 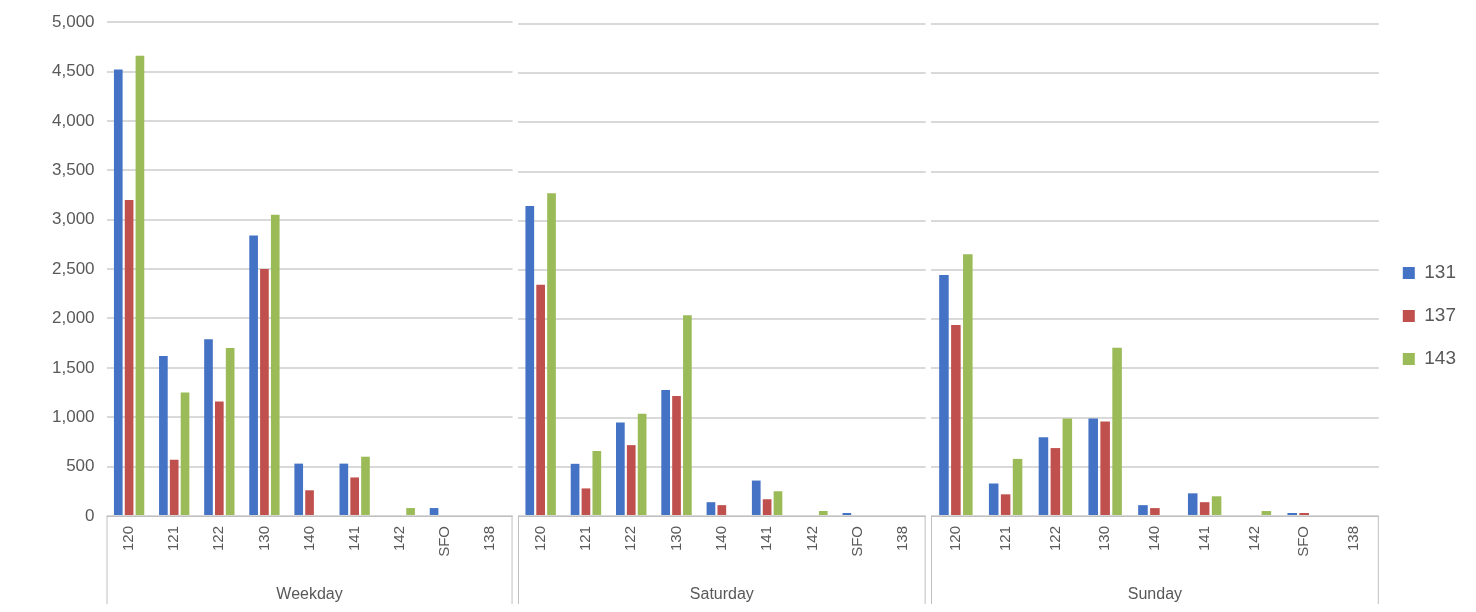 What do you see at coordinates (73, 367) in the screenshot?
I see `y-tick-label: 1,500` at bounding box center [73, 367].